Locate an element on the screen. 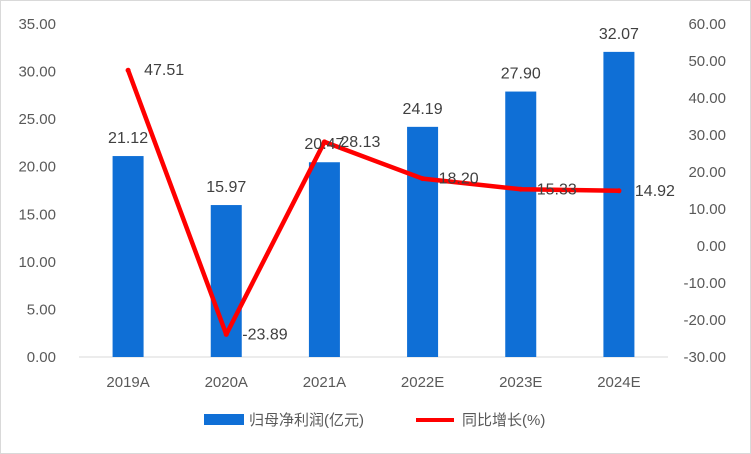 This screenshot has width=751, height=454. bar-data-label: 20.47 is located at coordinates (324, 144).